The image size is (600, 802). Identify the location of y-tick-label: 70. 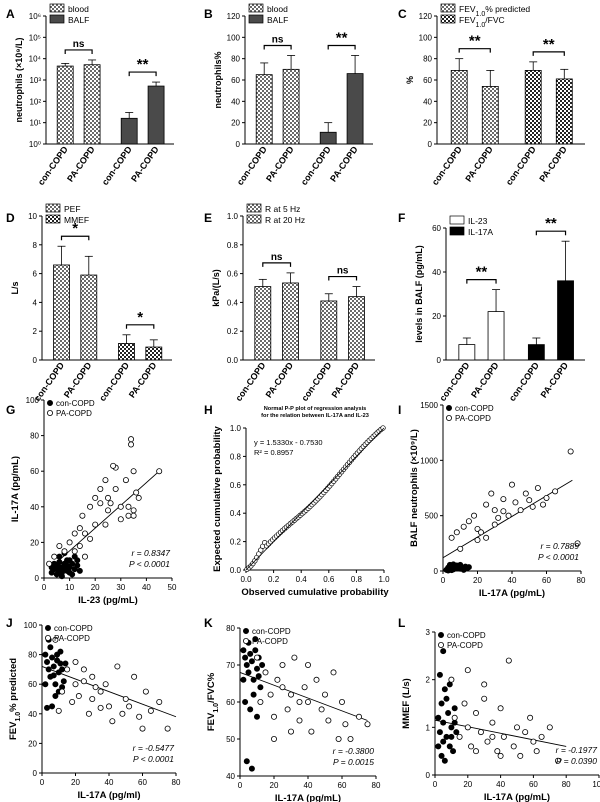
(230, 665).